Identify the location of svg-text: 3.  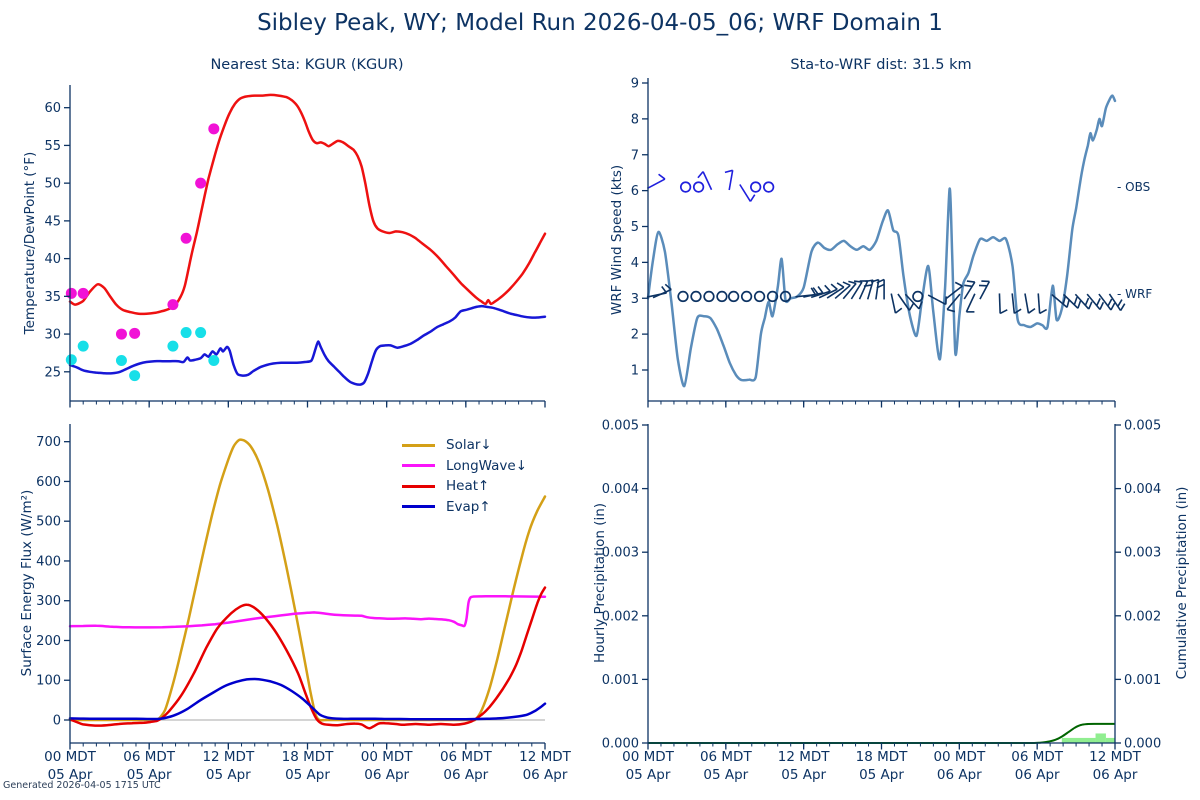
(635, 299).